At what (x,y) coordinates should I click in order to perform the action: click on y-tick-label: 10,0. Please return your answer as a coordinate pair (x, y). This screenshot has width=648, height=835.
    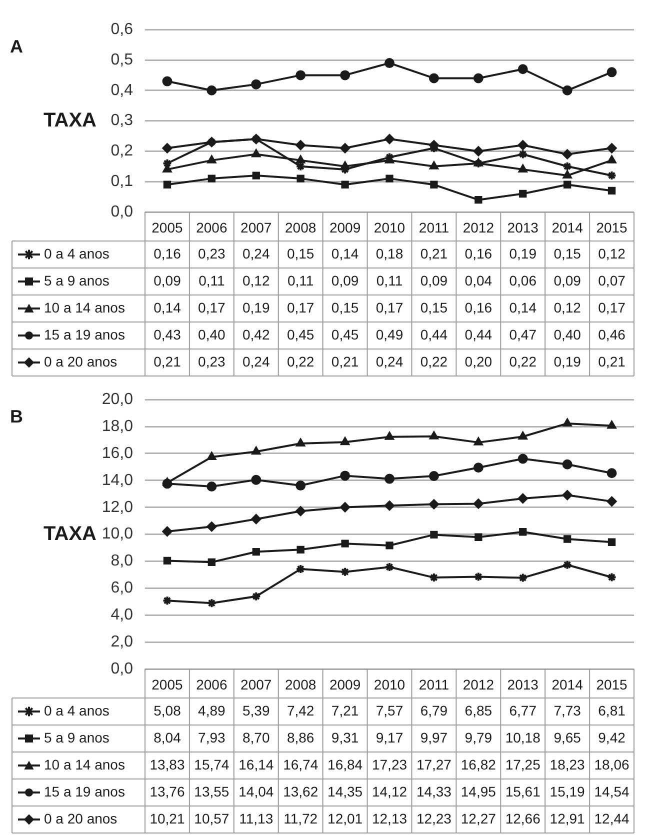
    Looking at the image, I should click on (118, 534).